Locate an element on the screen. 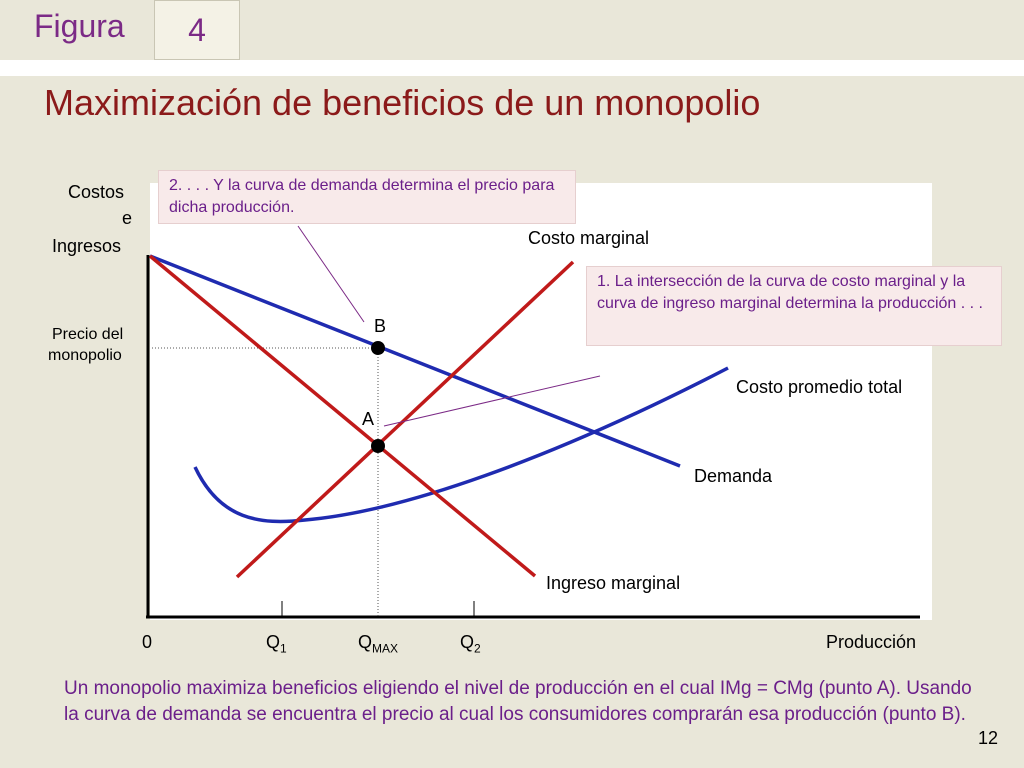  marginal-revenue-label: Ingreso marginal is located at coordinates (613, 583).